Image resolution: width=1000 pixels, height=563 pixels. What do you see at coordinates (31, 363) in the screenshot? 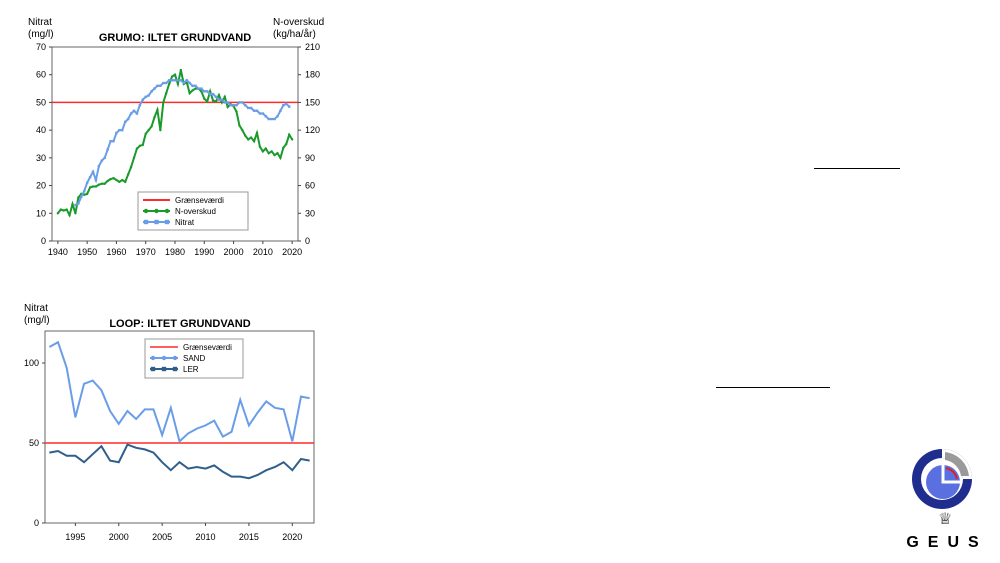
I see `y-tick-label: 100` at bounding box center [31, 363].